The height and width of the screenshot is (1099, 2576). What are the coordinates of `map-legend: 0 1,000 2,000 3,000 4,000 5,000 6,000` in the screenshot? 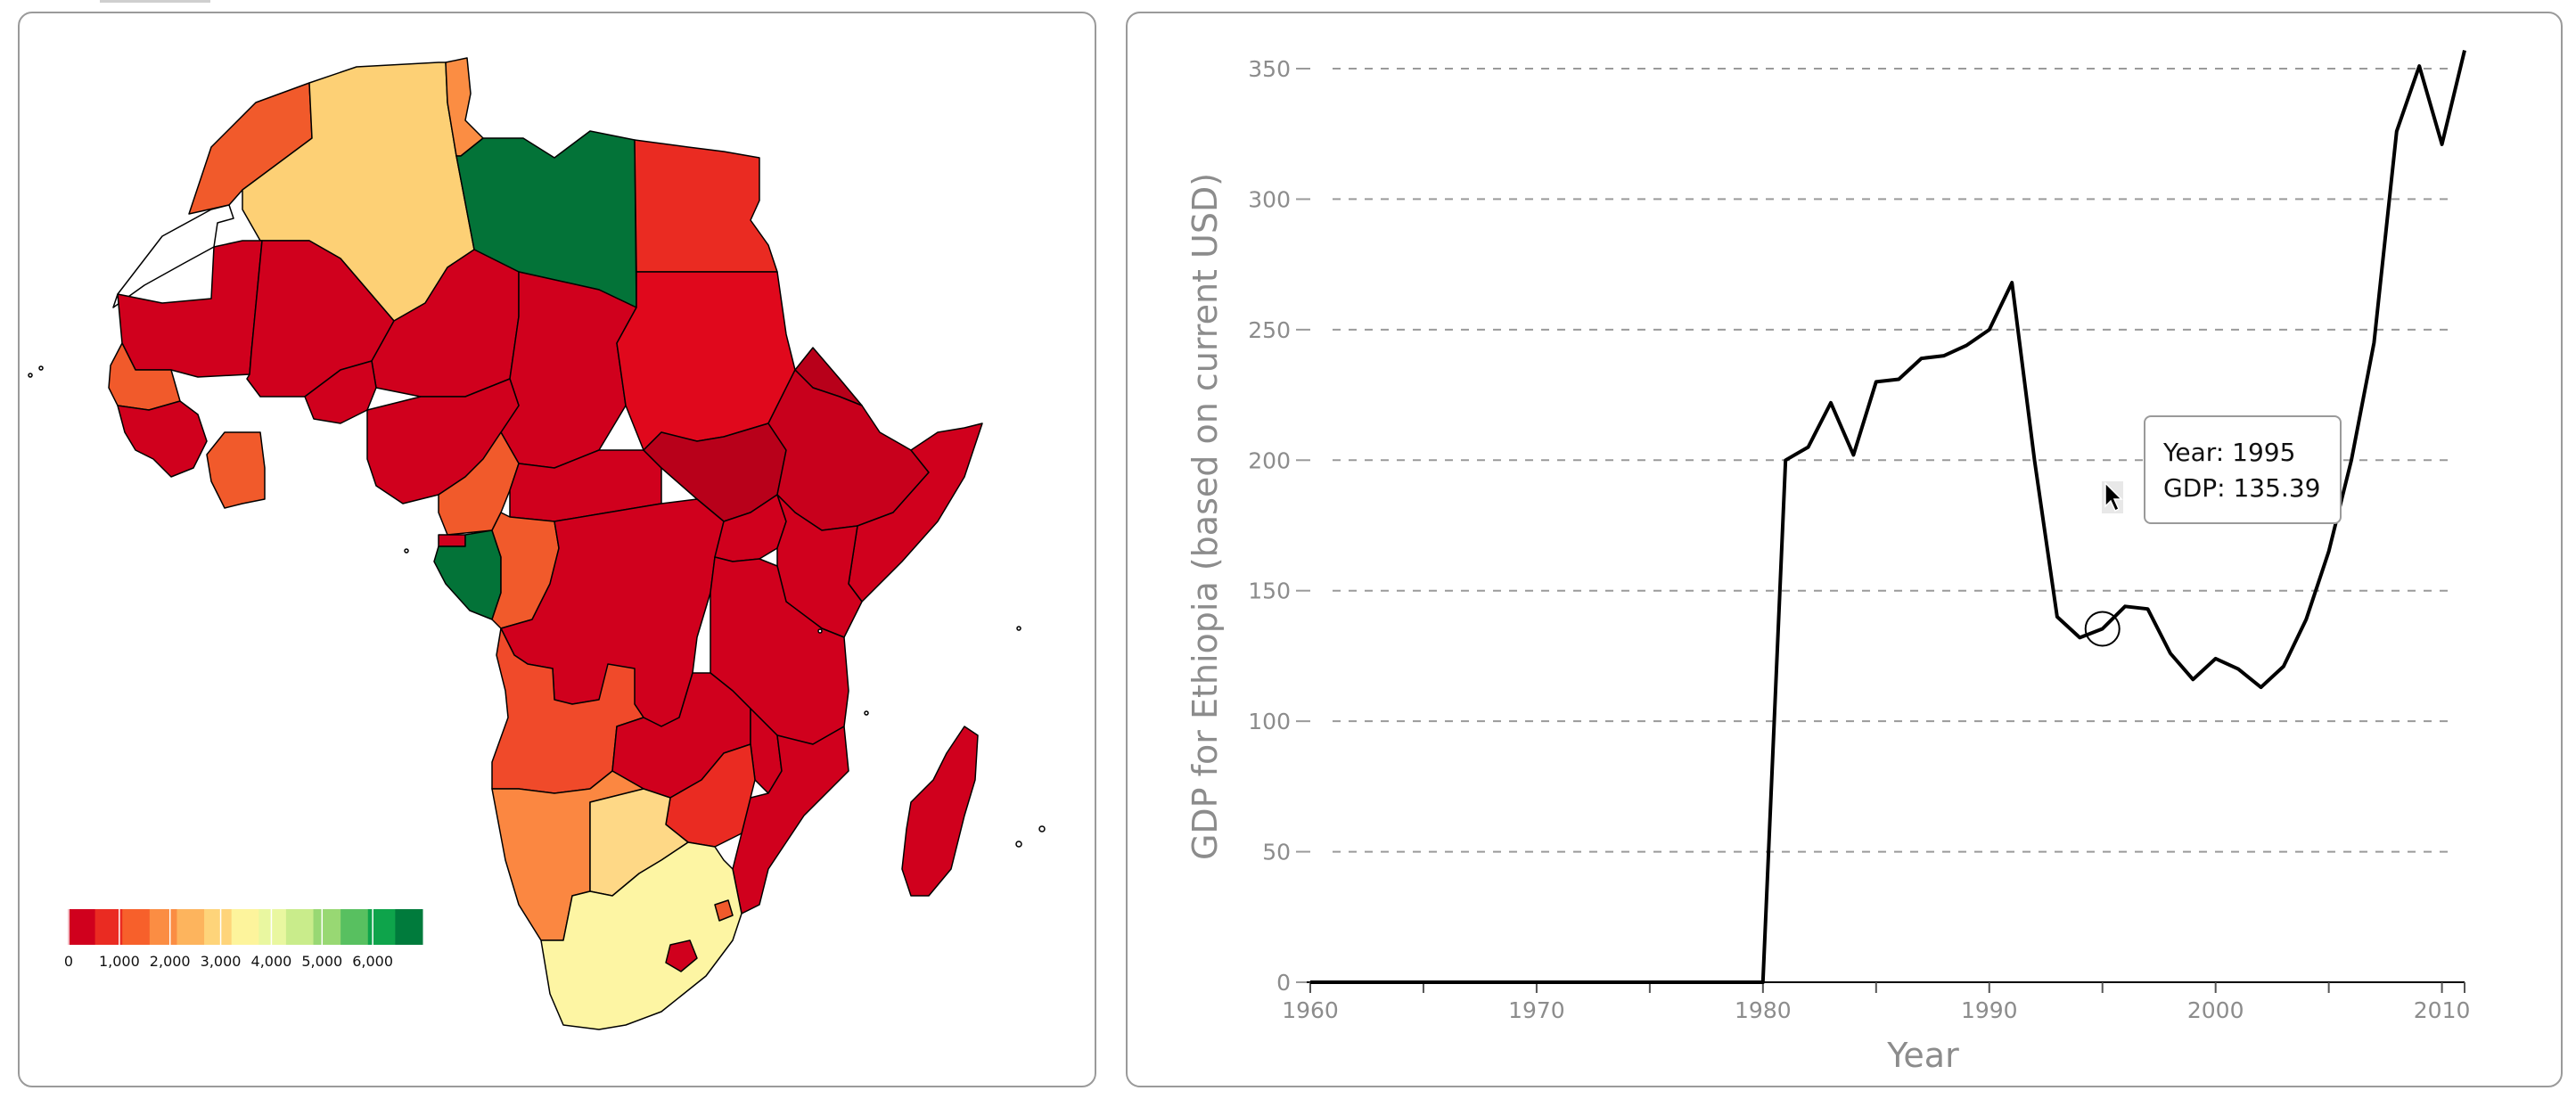 It's located at (243, 939).